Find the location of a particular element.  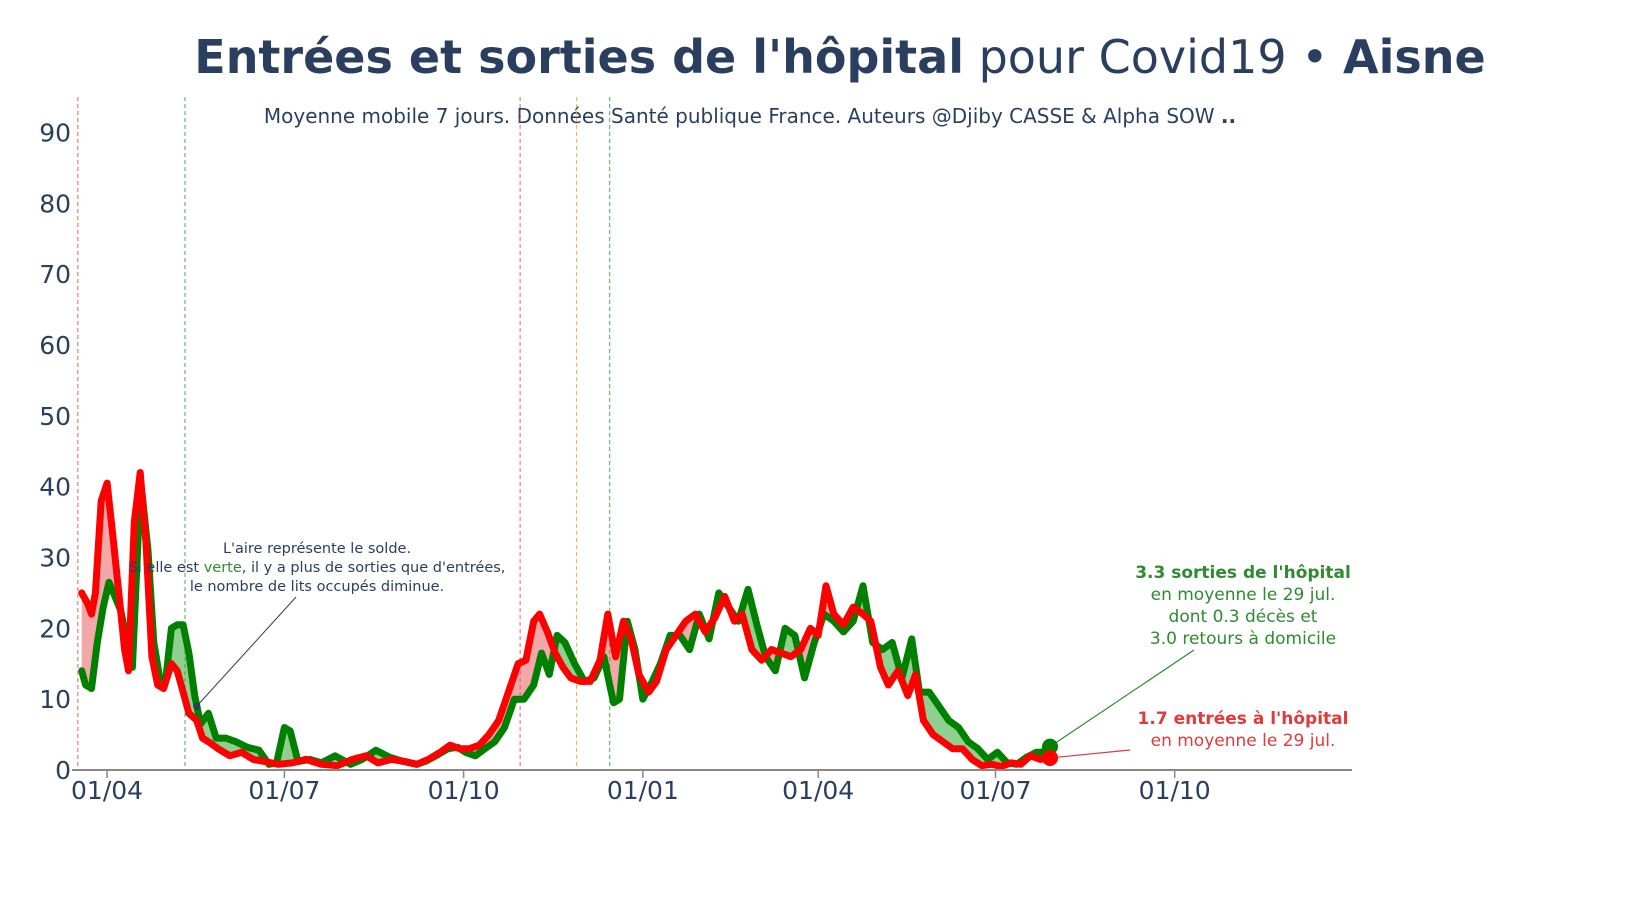

entrees-arrow is located at coordinates (1090, 754).